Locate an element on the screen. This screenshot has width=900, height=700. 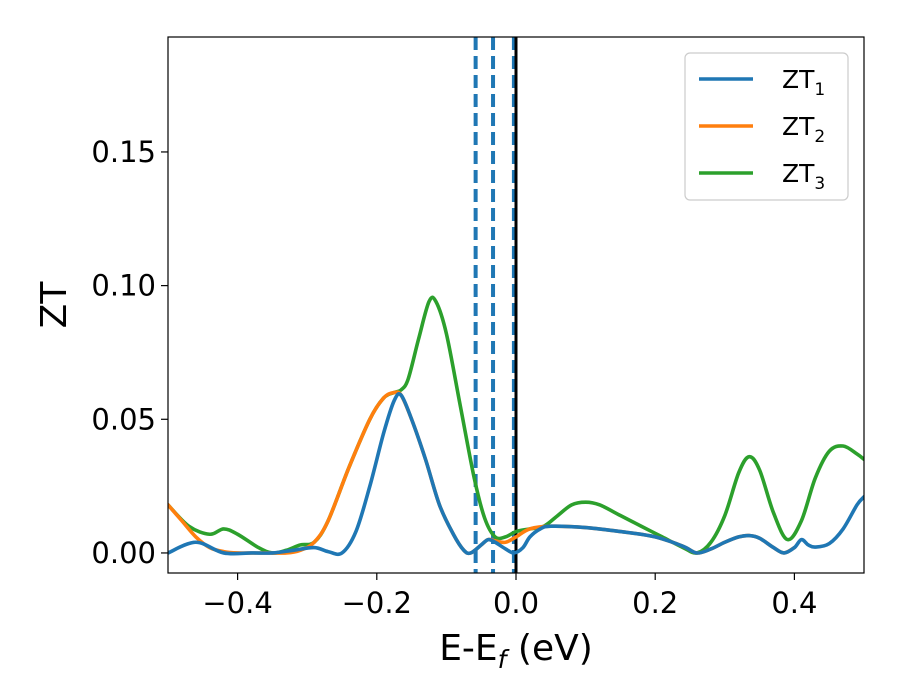
x-axis-title-main: E-E is located at coordinates (468, 648).